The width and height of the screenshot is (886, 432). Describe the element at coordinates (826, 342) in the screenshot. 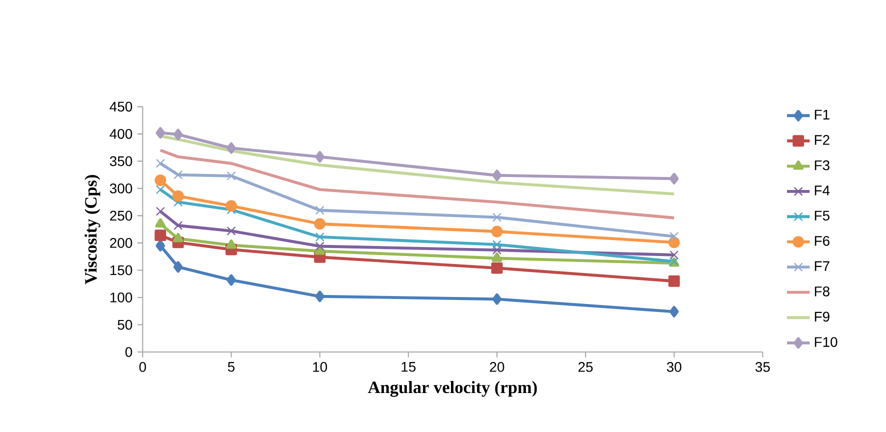

I see `legend-label: F10` at that location.